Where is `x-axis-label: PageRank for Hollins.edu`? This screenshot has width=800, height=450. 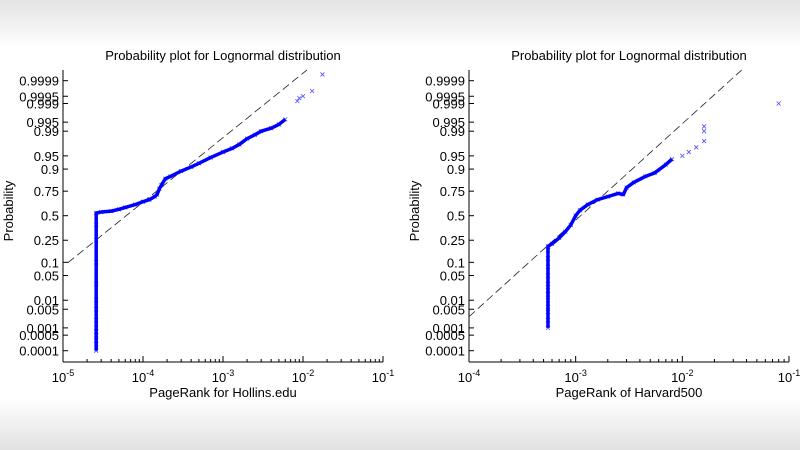 x-axis-label: PageRank for Hollins.edu is located at coordinates (222, 392).